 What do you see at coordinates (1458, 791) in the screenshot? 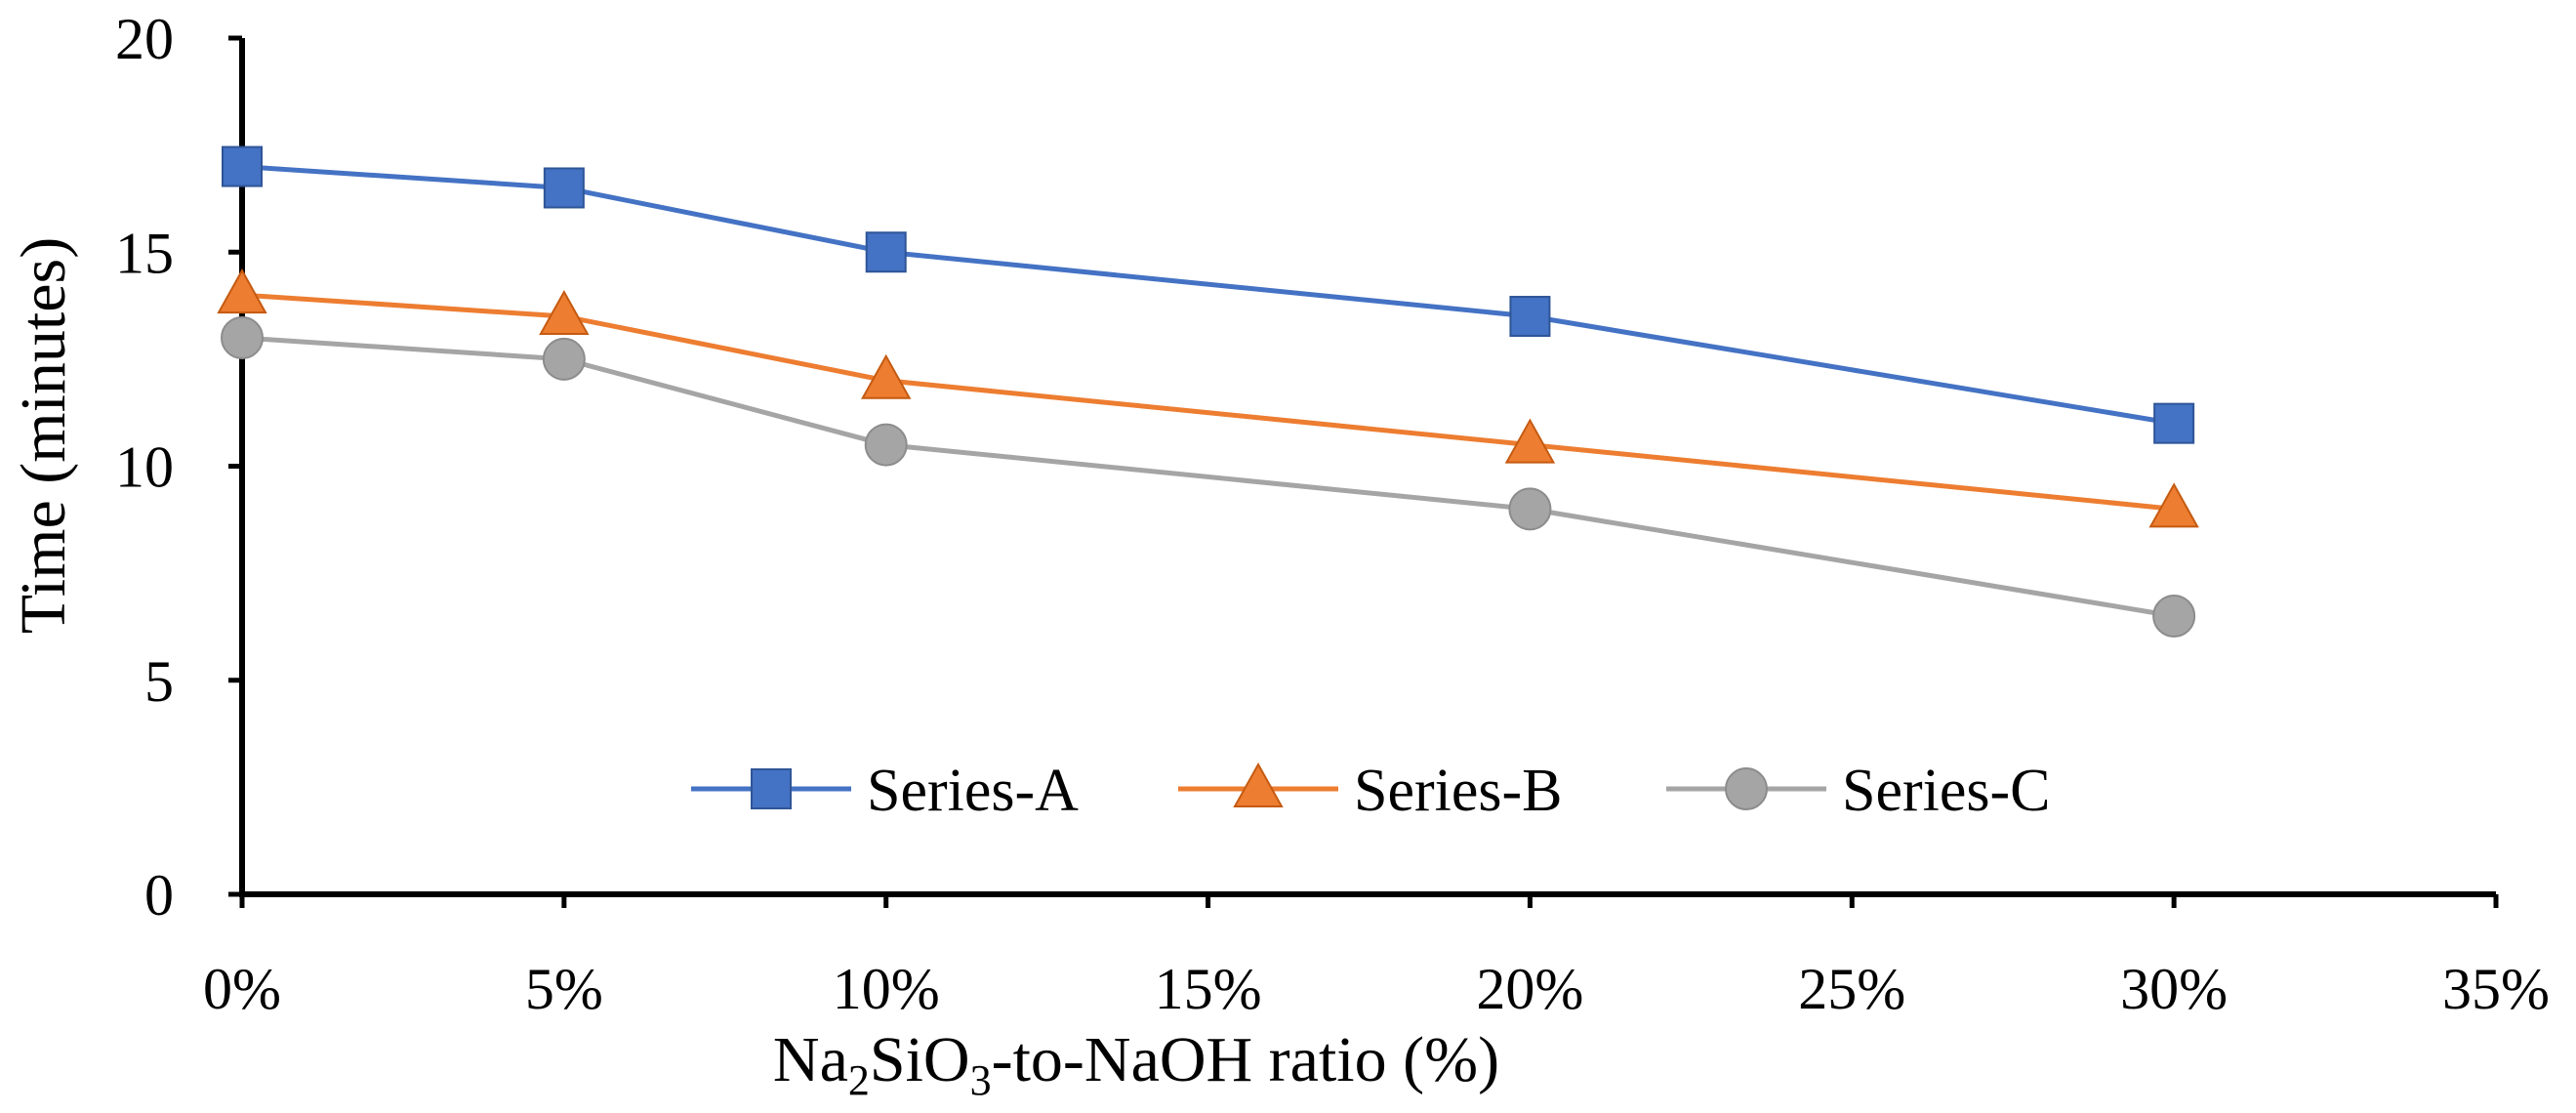
I see `legend-label-series-b: Series-B` at bounding box center [1458, 791].